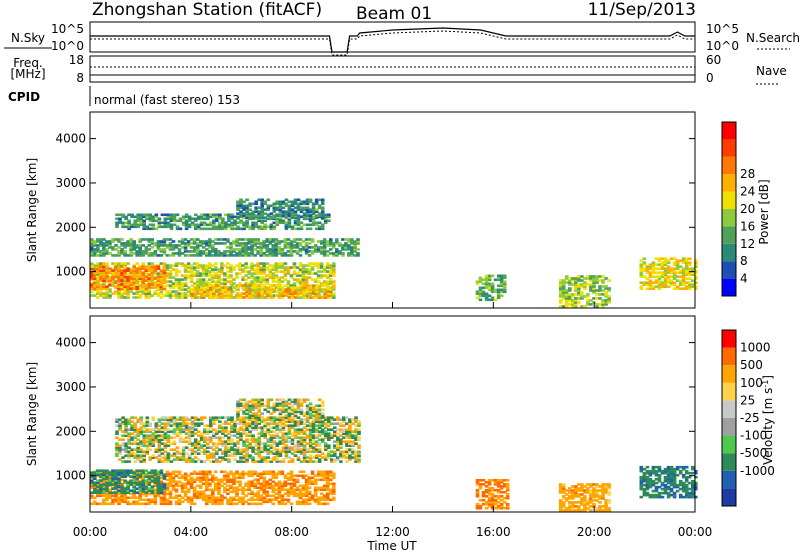 The height and width of the screenshot is (554, 800). I want to click on colorbar-swatch, so click(729, 287).